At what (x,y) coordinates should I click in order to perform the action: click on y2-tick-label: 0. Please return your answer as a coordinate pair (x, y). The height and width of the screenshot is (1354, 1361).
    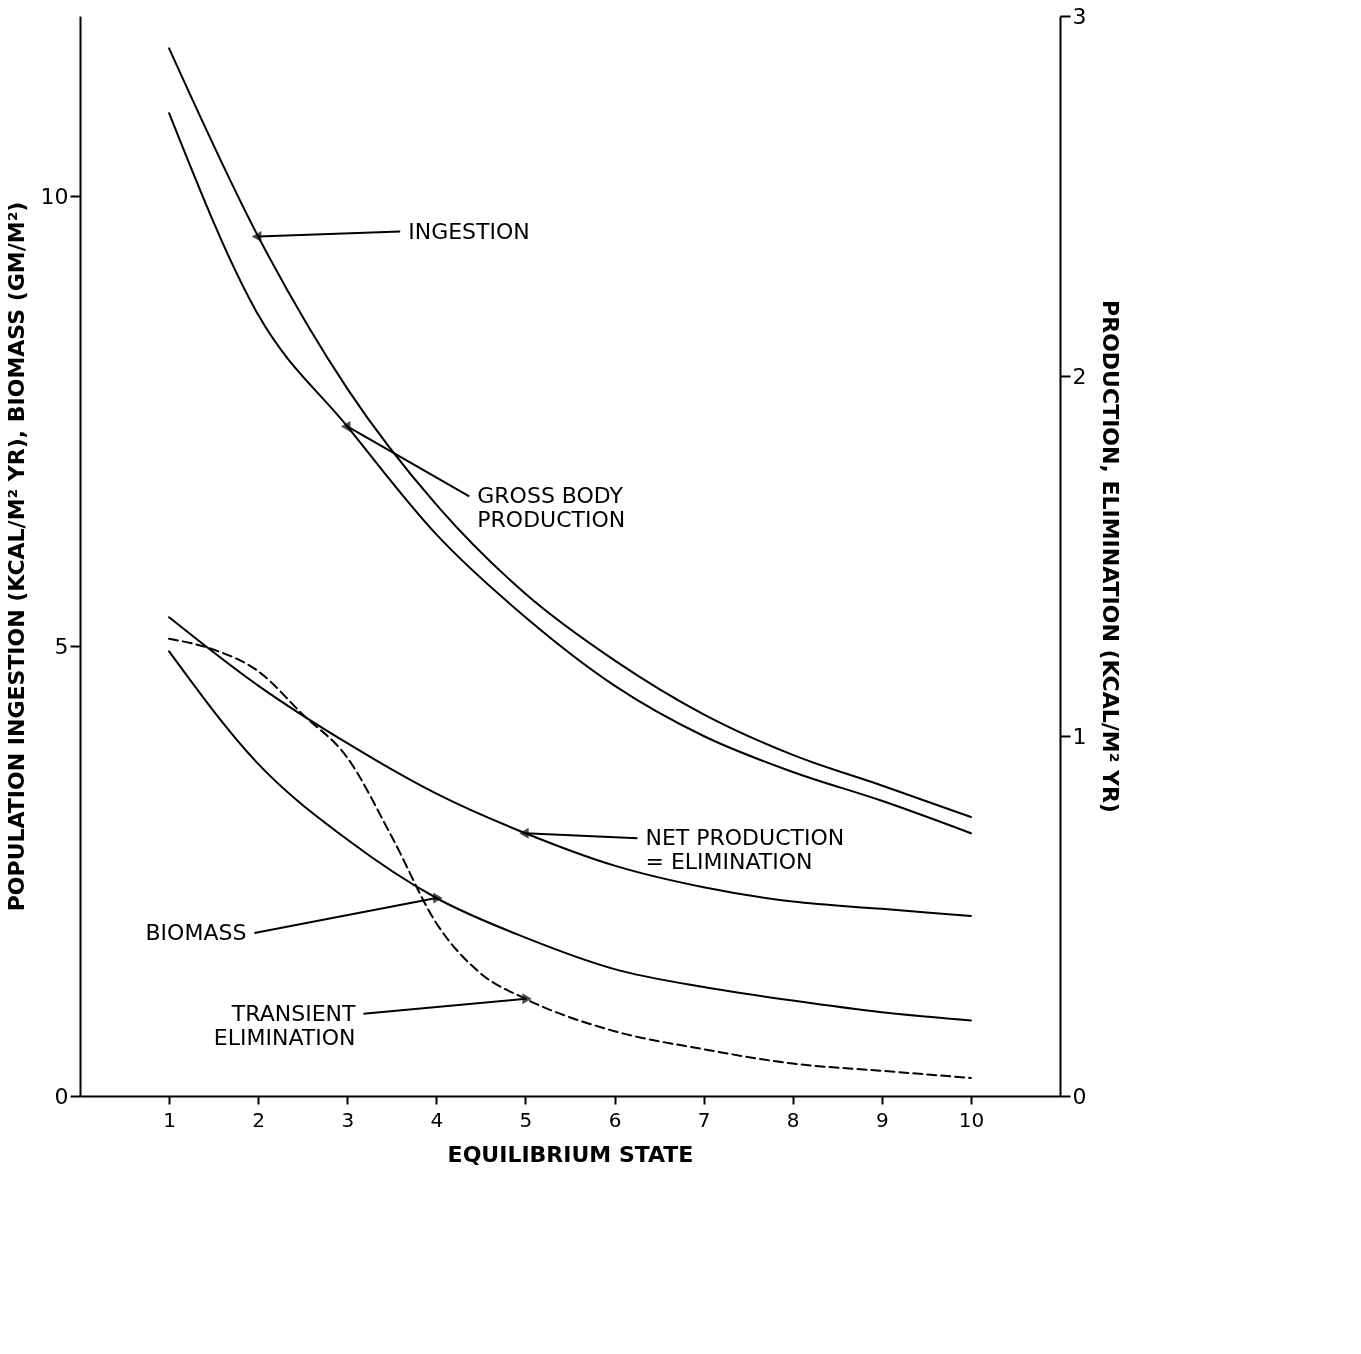
    Looking at the image, I should click on (1079, 1096).